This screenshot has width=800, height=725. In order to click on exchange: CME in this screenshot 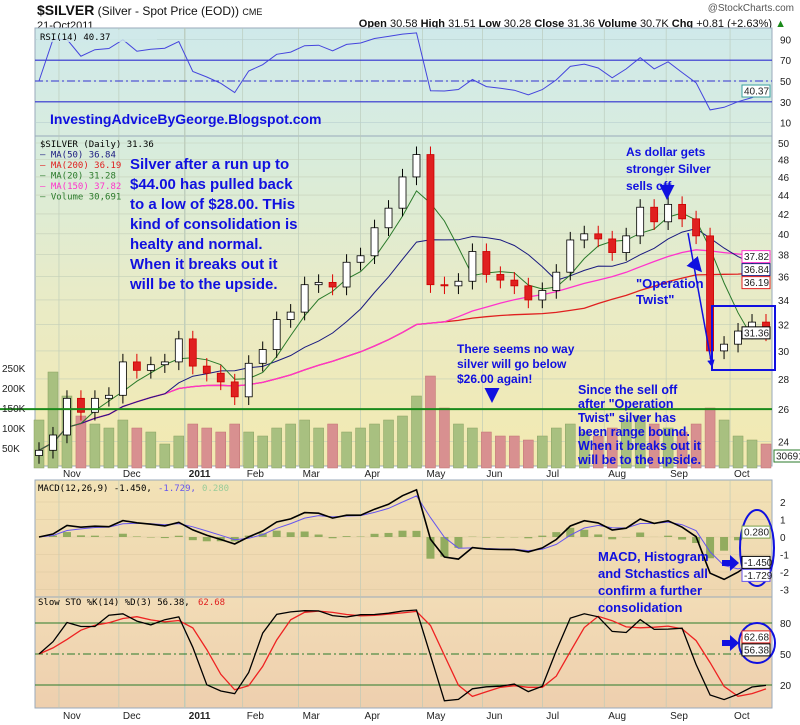, I will do `click(252, 12)`.